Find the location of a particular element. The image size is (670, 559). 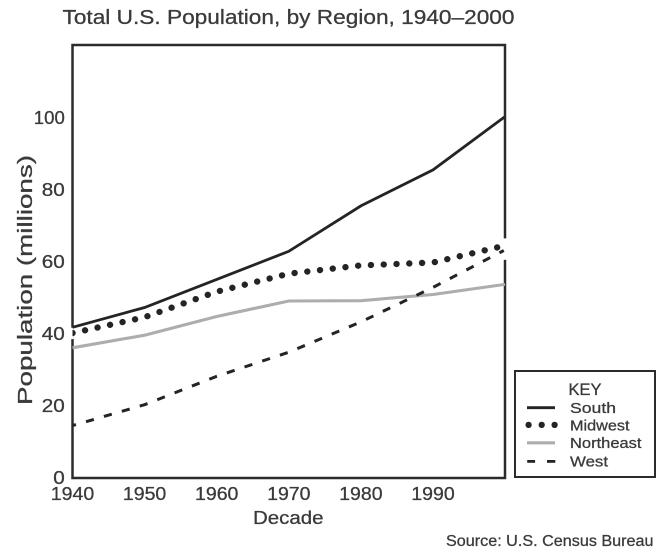

svg-text: 80 is located at coordinates (53, 190).